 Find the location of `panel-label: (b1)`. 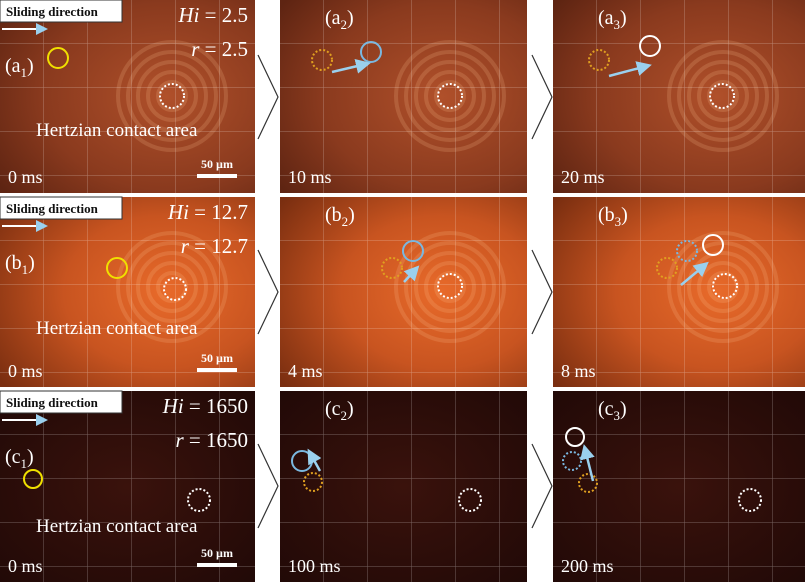

panel-label: (b1) is located at coordinates (20, 264).